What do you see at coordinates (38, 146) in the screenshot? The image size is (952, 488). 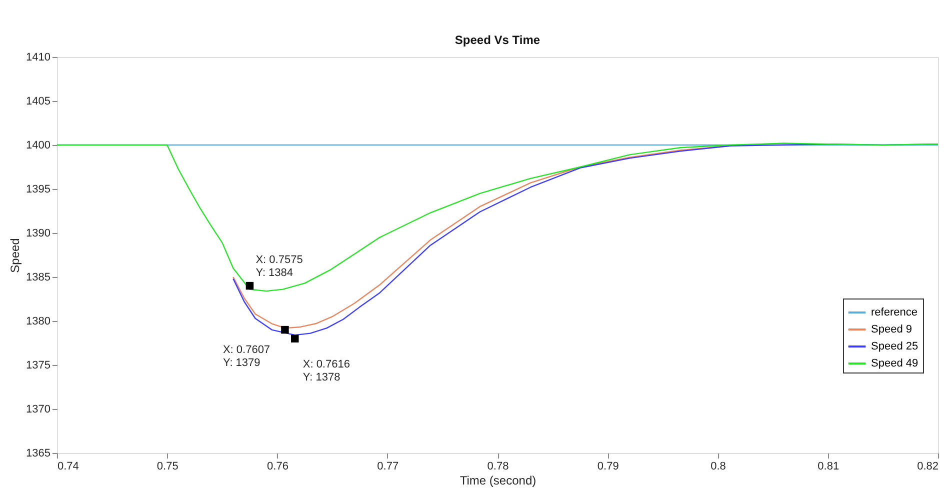 I see `y-tick-label: 1400` at bounding box center [38, 146].